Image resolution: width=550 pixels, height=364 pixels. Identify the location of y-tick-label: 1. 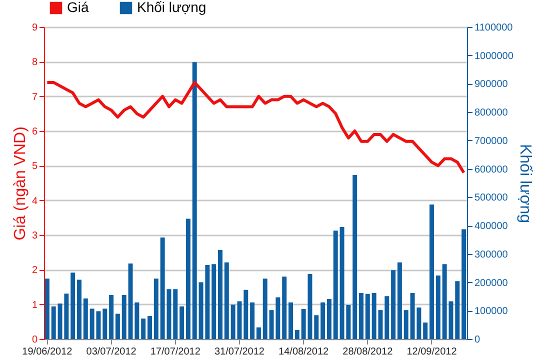
(35, 305).